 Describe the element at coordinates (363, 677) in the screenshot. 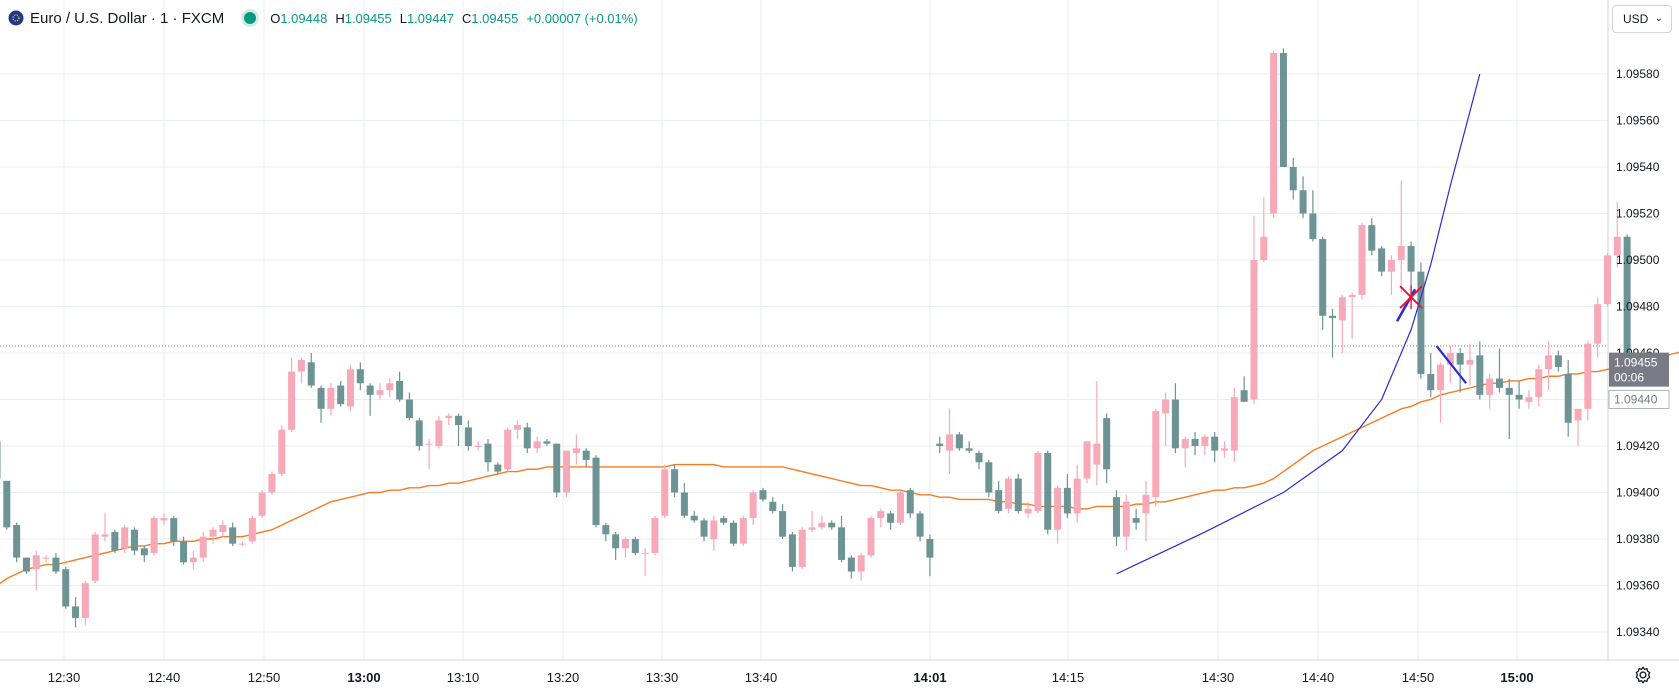

I see `x-tick-label: 13:00` at that location.